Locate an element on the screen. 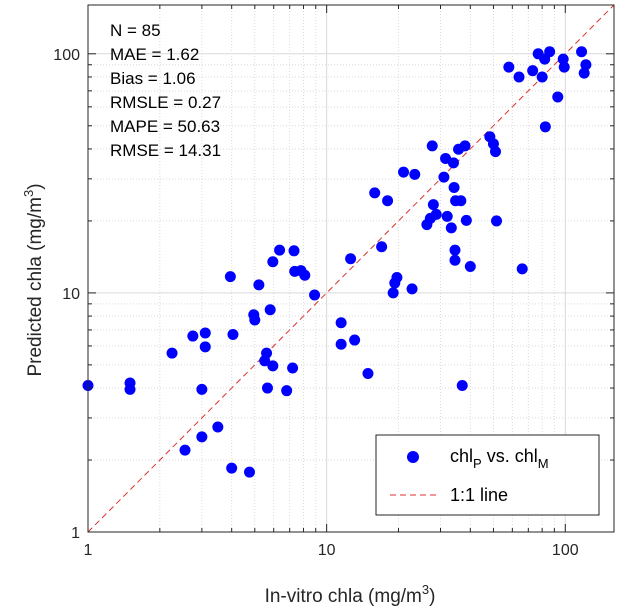  y-tick-label: 10 is located at coordinates (71, 294).